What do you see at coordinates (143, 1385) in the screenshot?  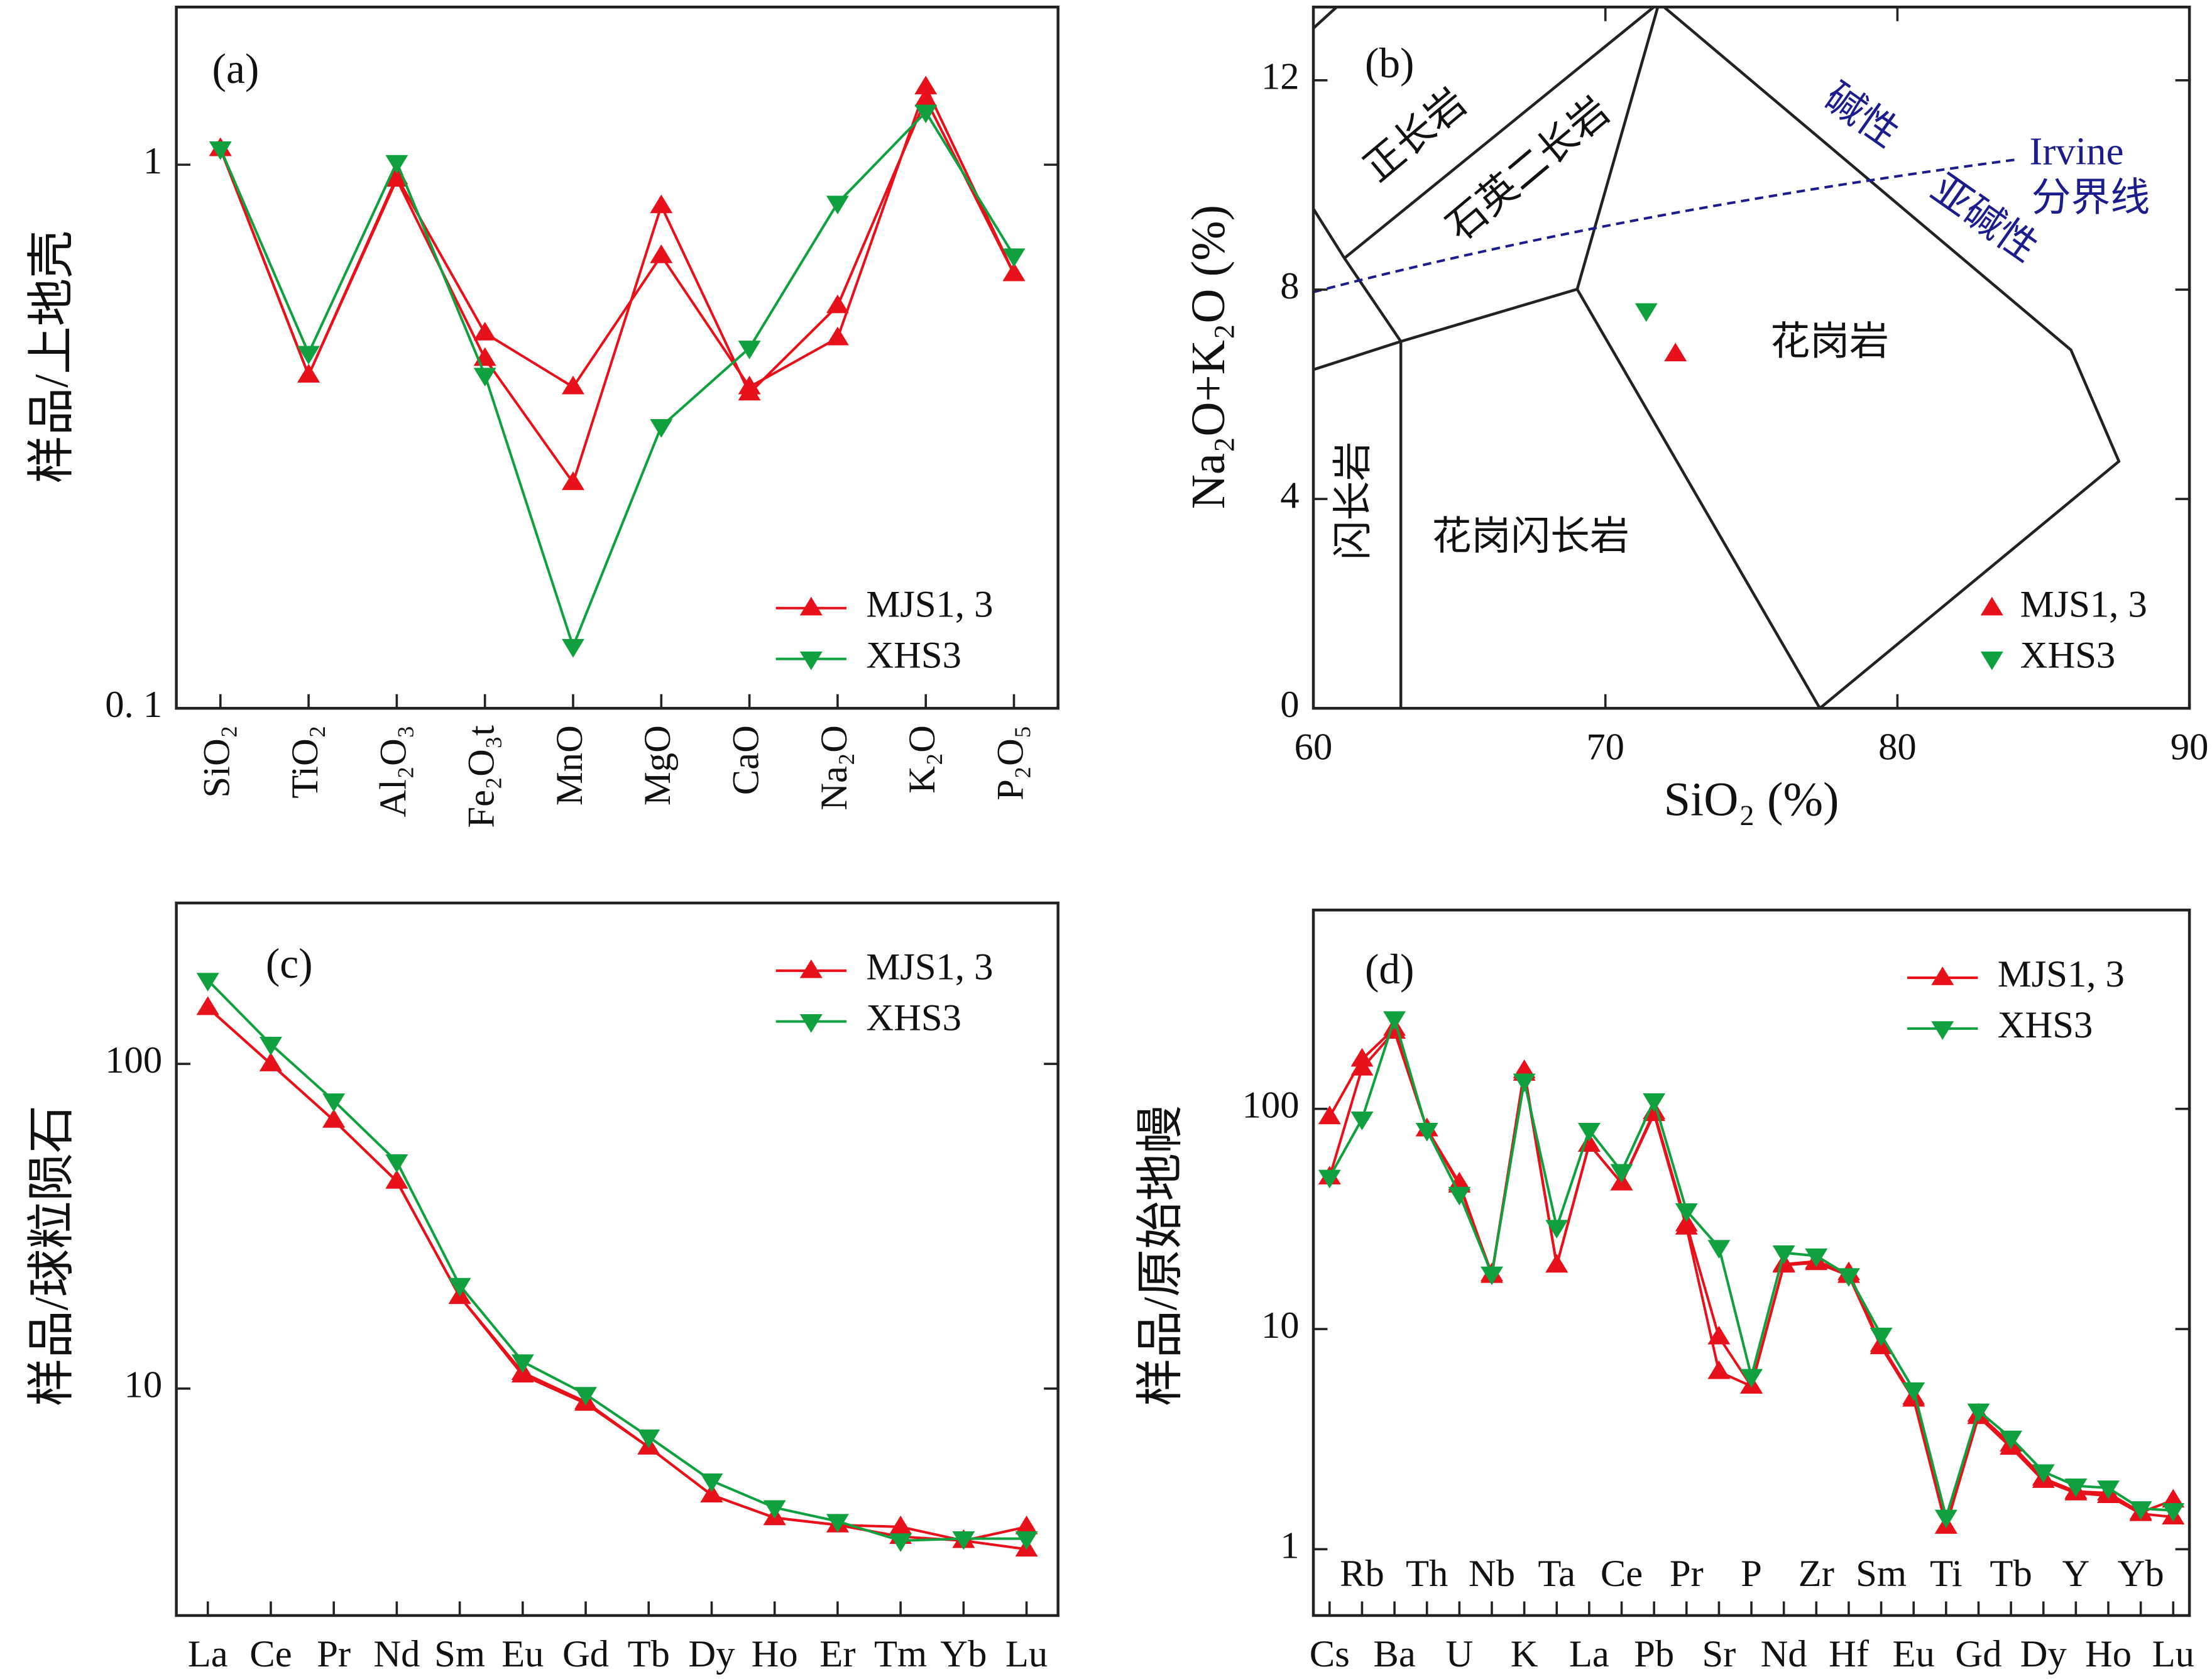 I see `y-tick-label: 10` at bounding box center [143, 1385].